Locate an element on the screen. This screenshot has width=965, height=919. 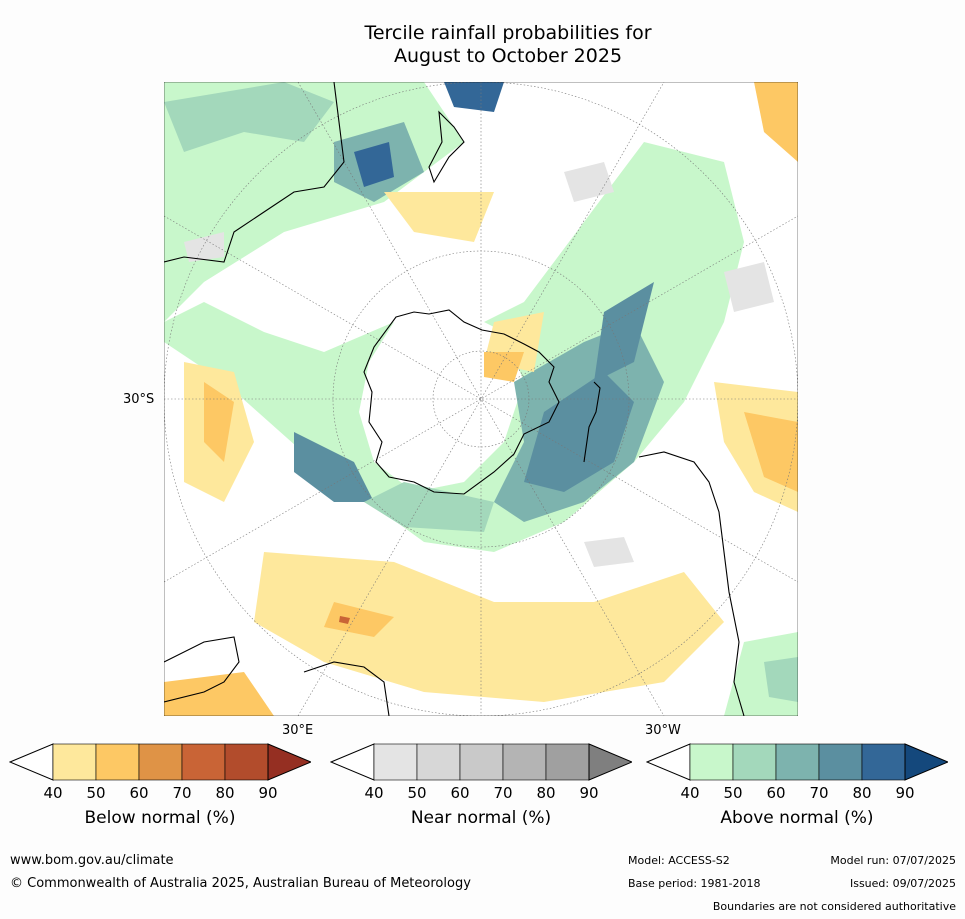
field-orange-brazil is located at coordinates (771, 452).